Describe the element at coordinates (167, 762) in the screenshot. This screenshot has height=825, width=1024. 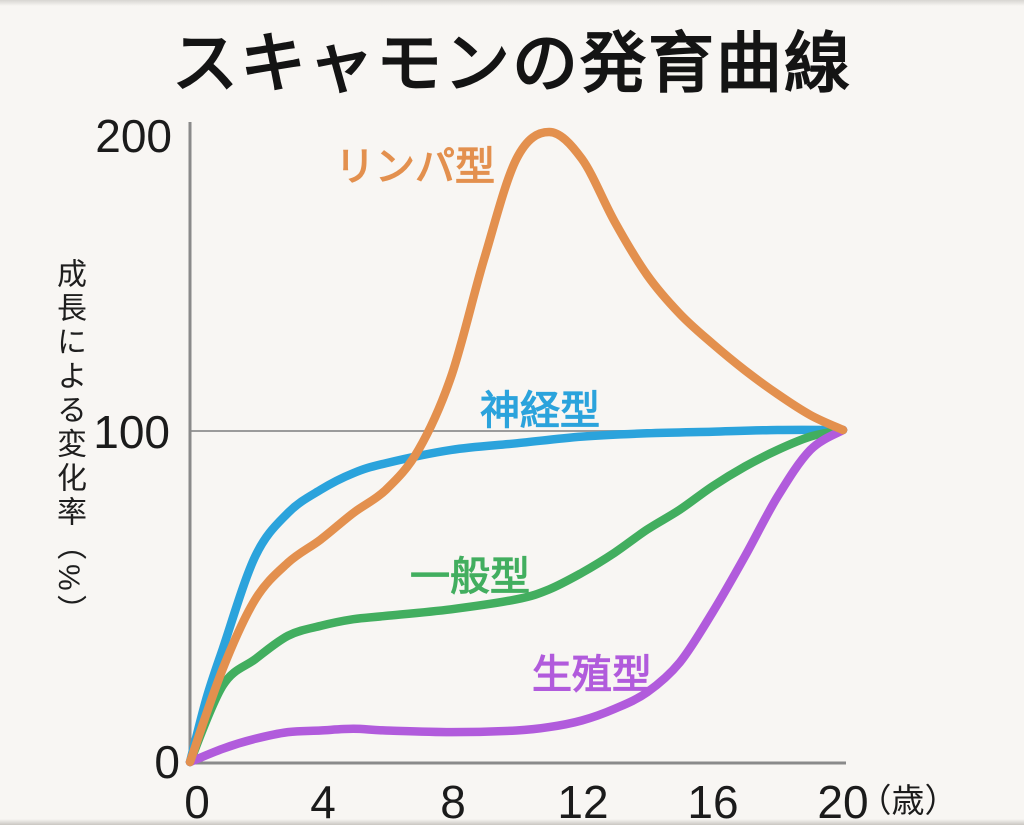
I see `y-tick-0: 0` at that location.